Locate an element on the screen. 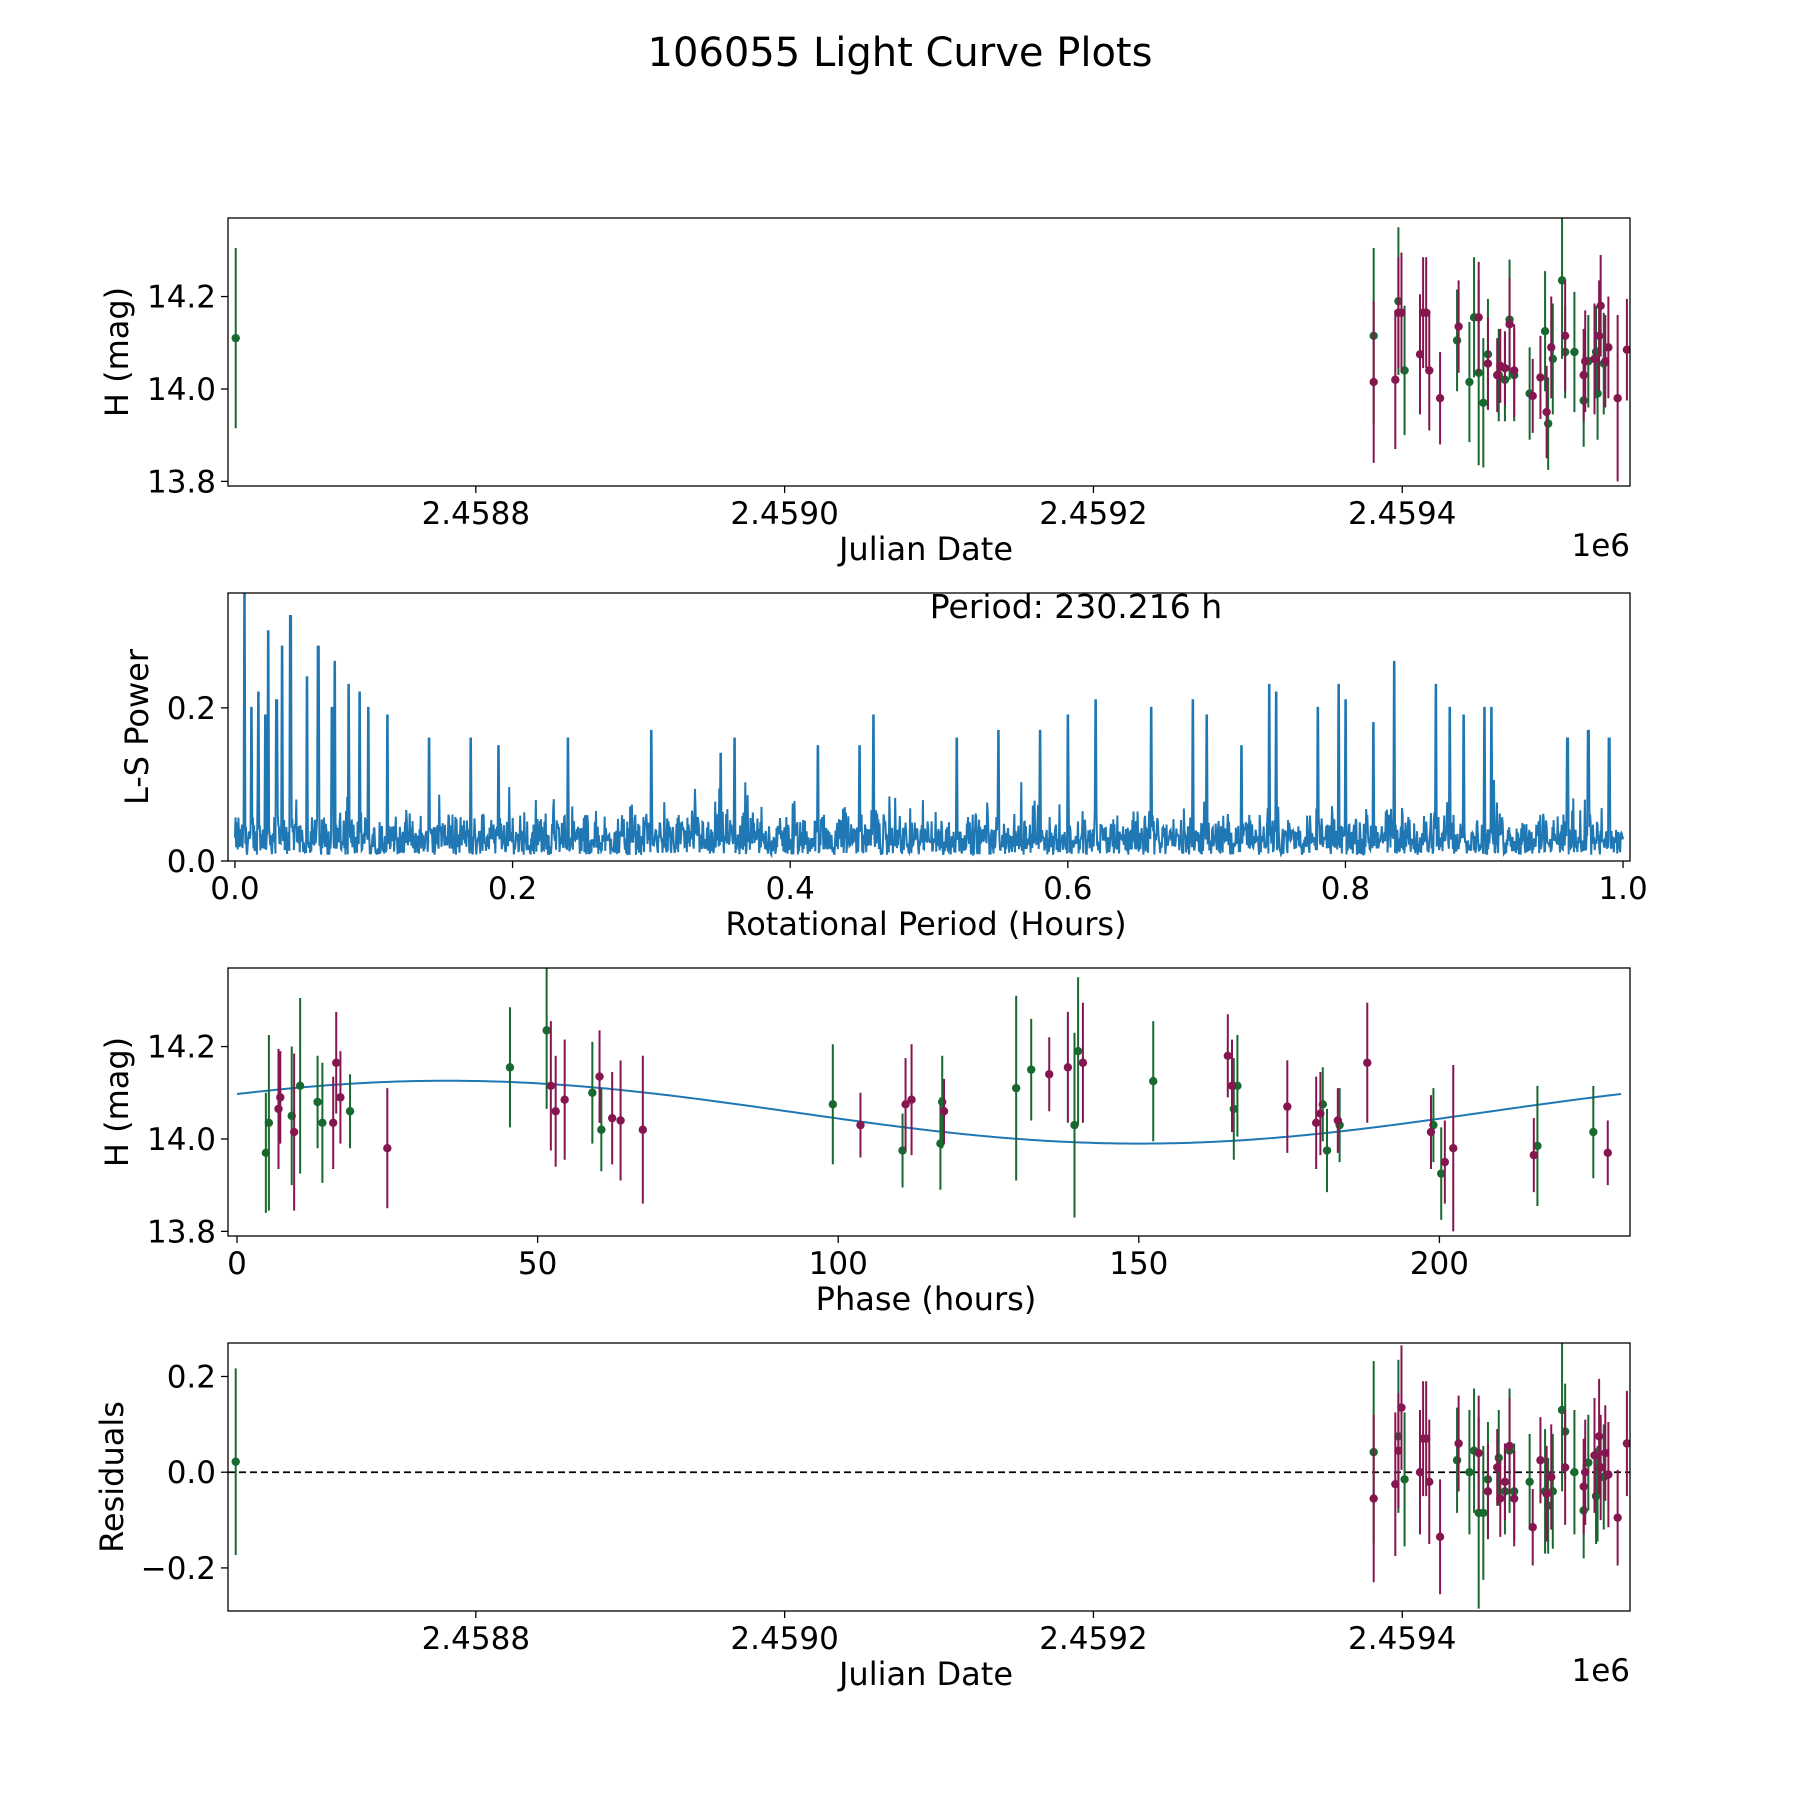 This screenshot has width=1800, height=1800. periodogram-line is located at coordinates (929, 726).